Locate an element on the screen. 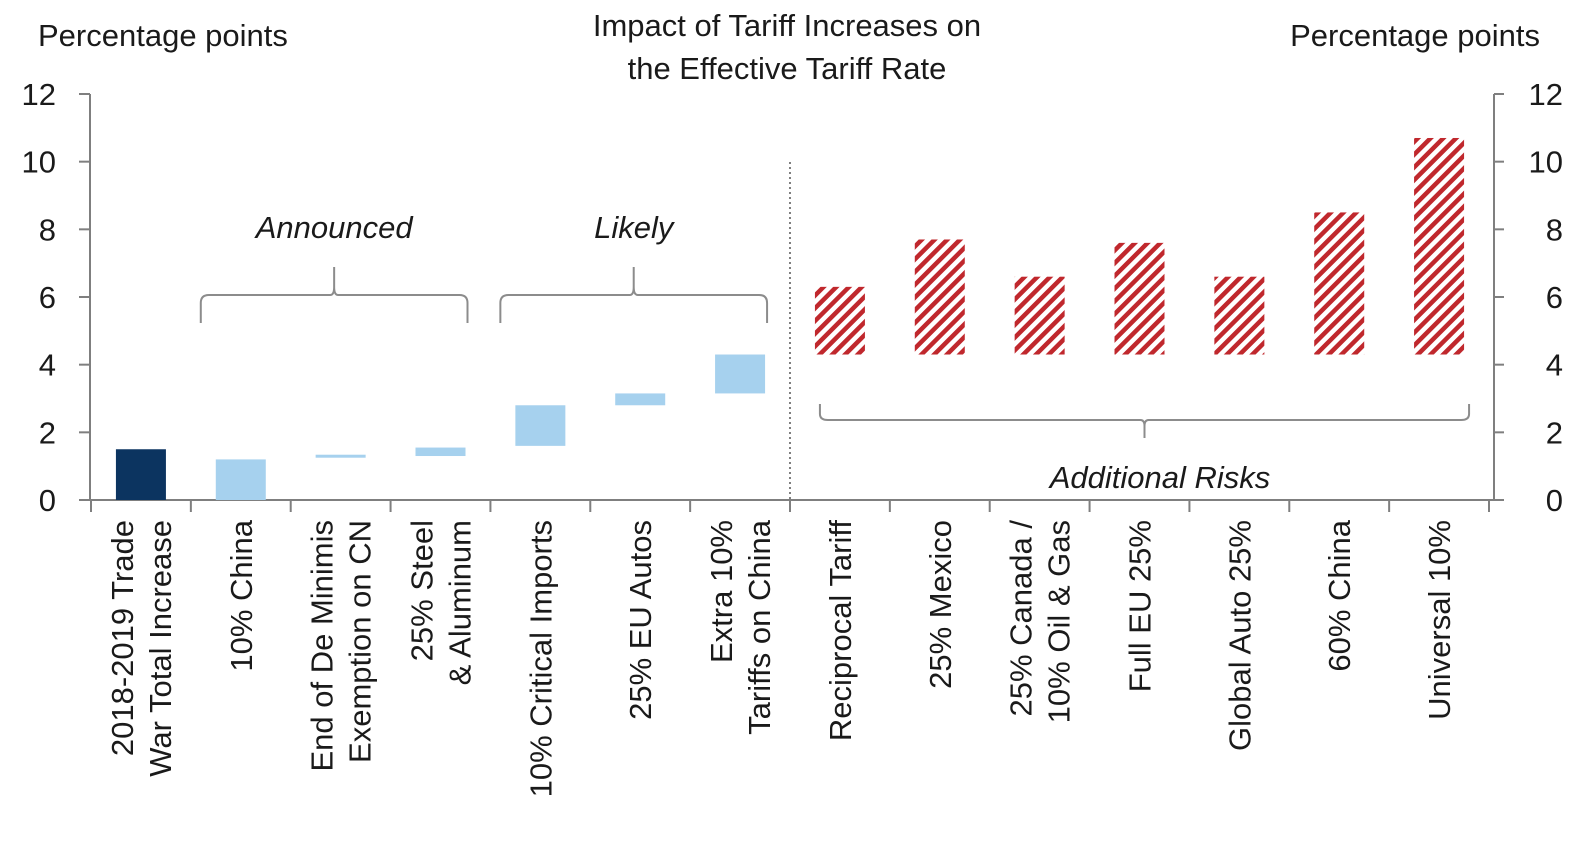 The height and width of the screenshot is (866, 1583). left-axis-unit-label: Percentage points is located at coordinates (163, 35).